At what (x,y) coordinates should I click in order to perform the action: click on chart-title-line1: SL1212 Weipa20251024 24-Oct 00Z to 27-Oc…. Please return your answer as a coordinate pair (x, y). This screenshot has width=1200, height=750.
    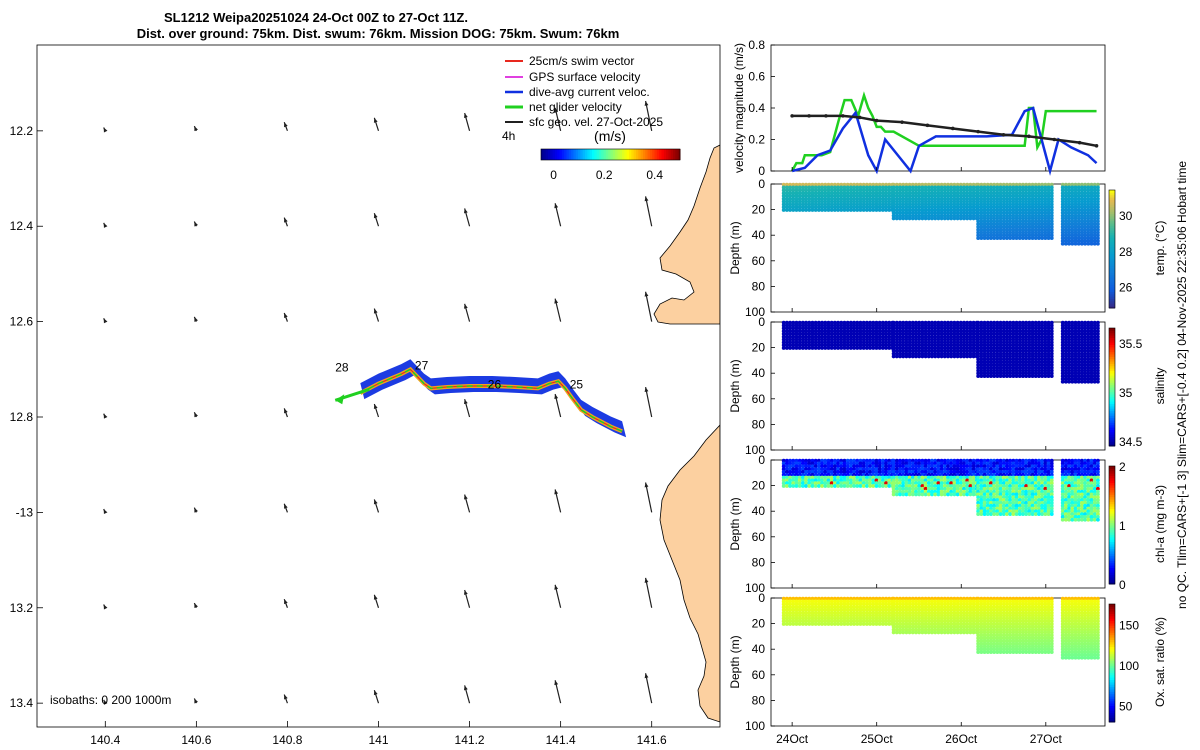
    Looking at the image, I should click on (316, 17).